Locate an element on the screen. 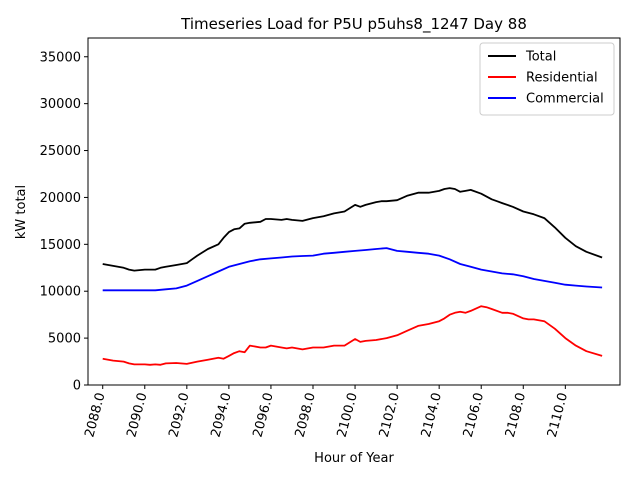 The width and height of the screenshot is (640, 480). x-tick-label: 2090.0 is located at coordinates (137, 415).